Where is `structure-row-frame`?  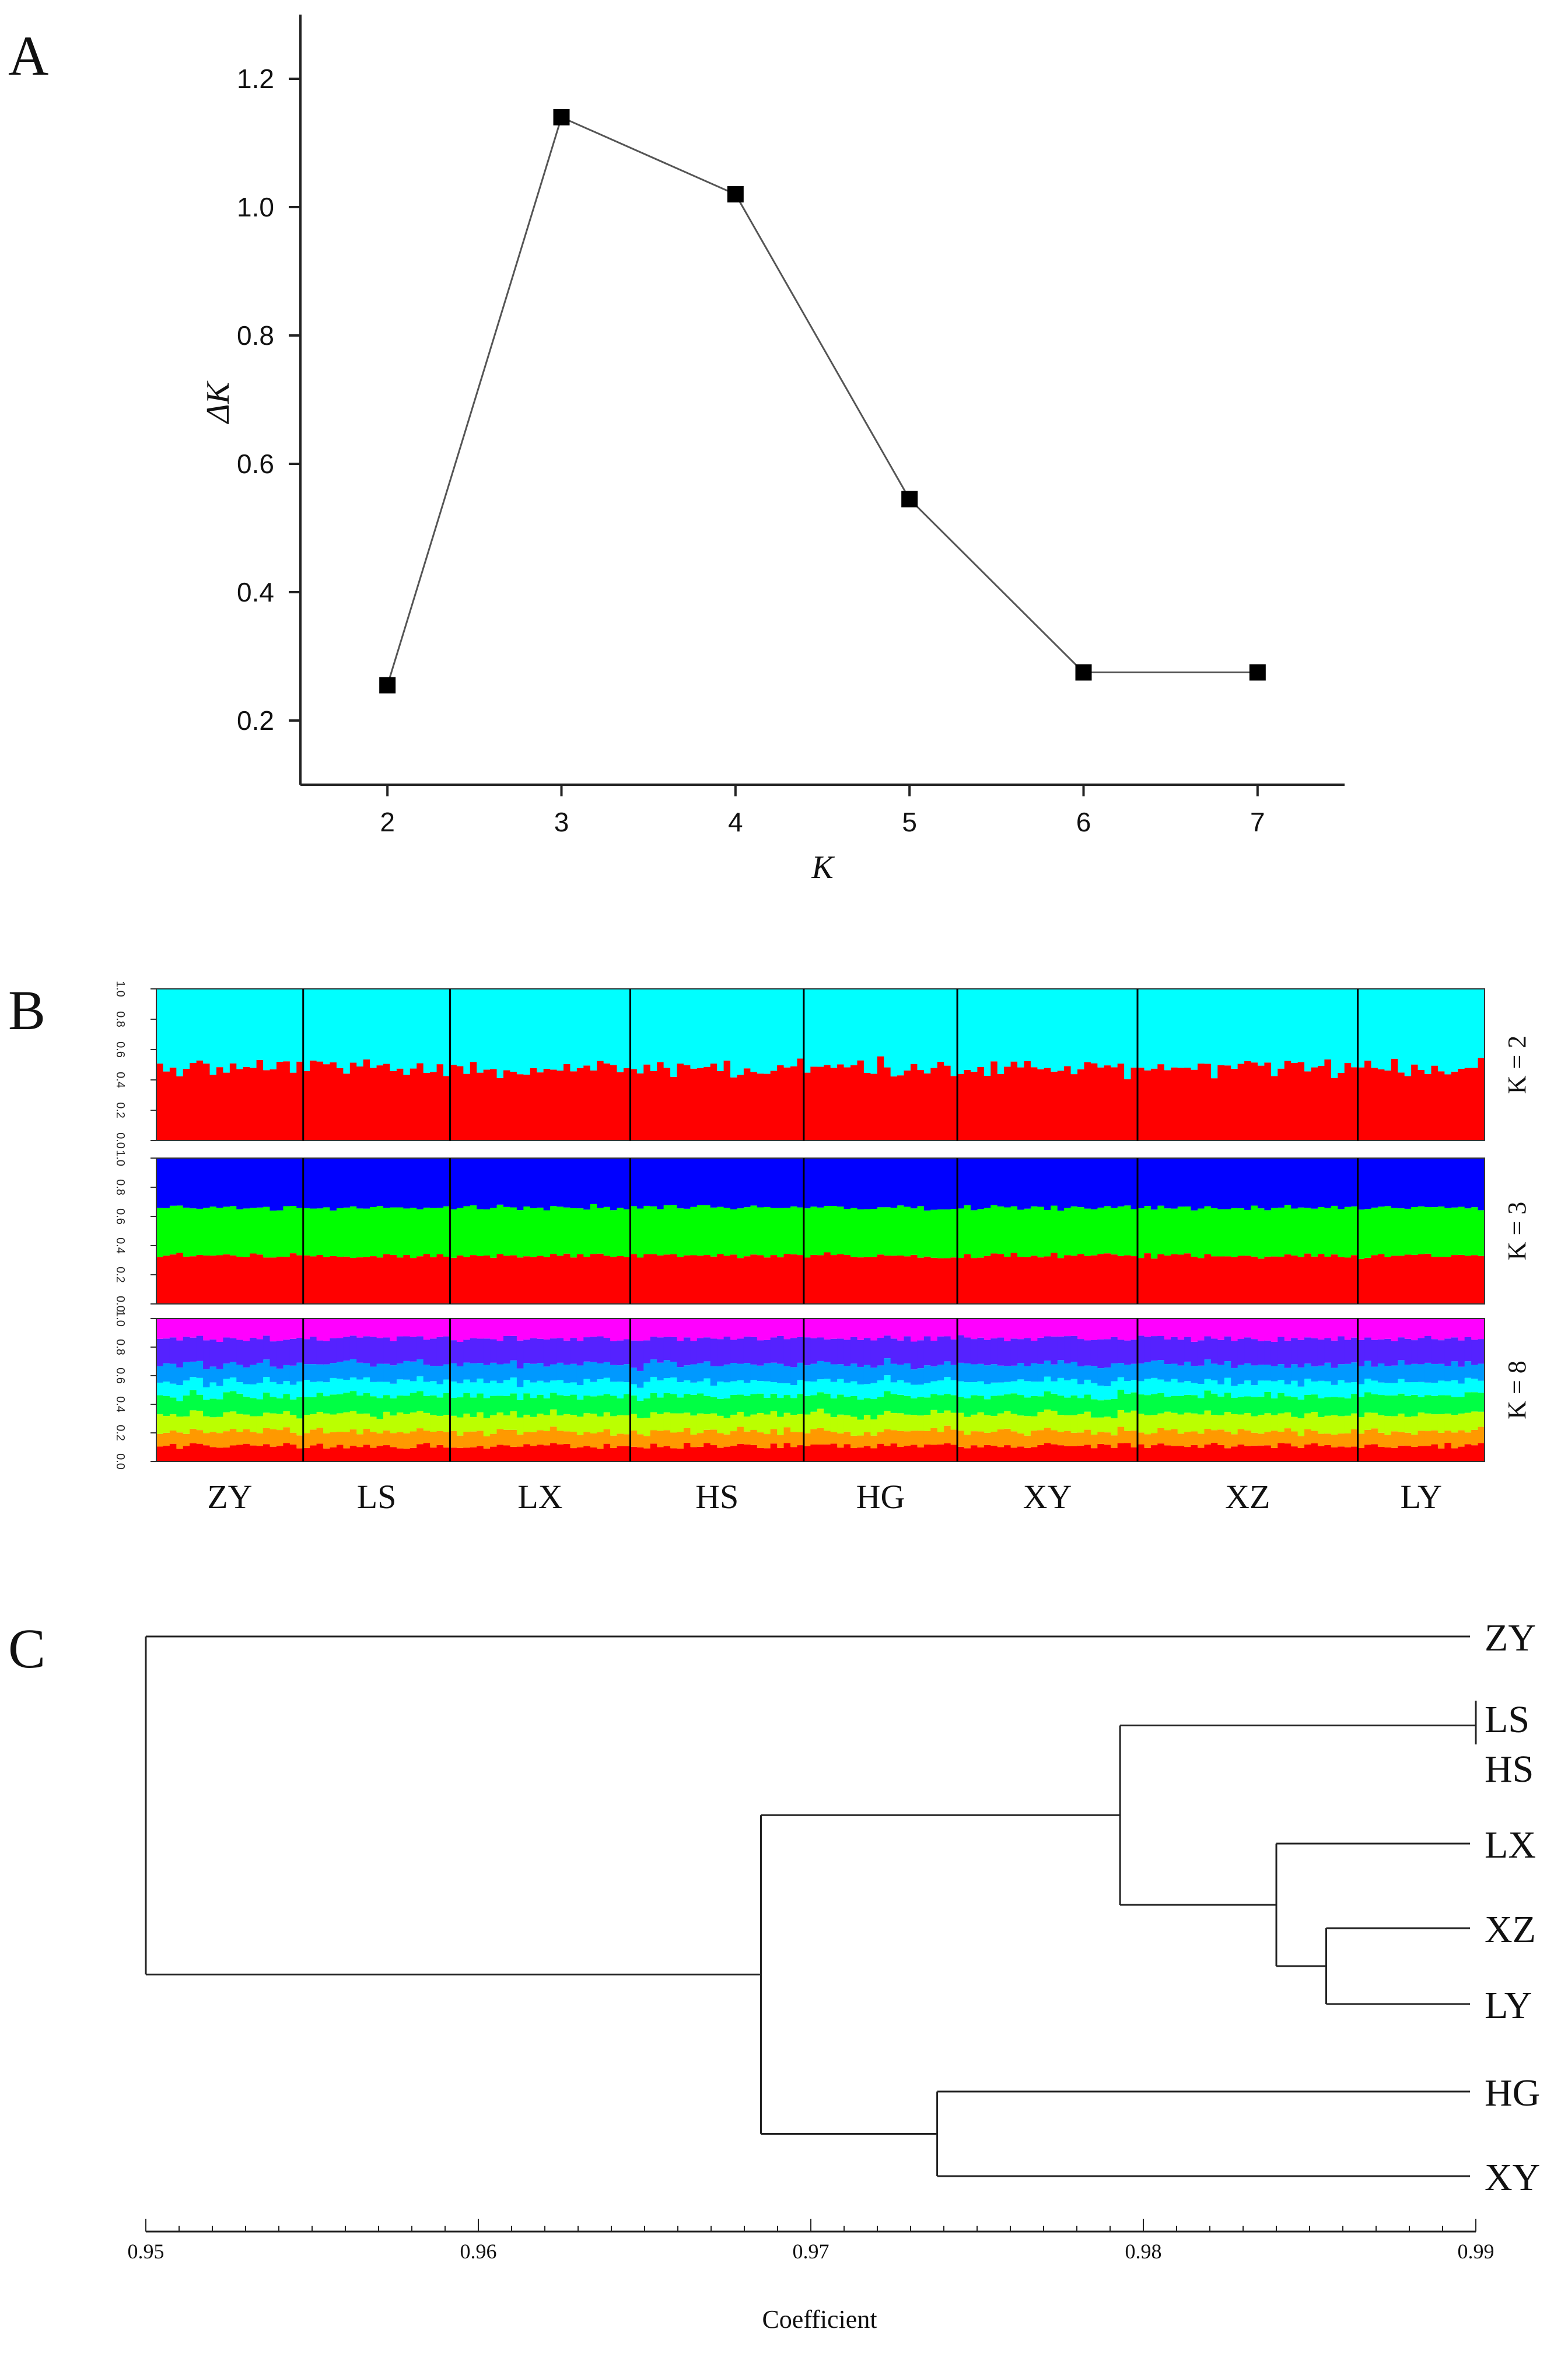
structure-row-frame is located at coordinates (820, 1390).